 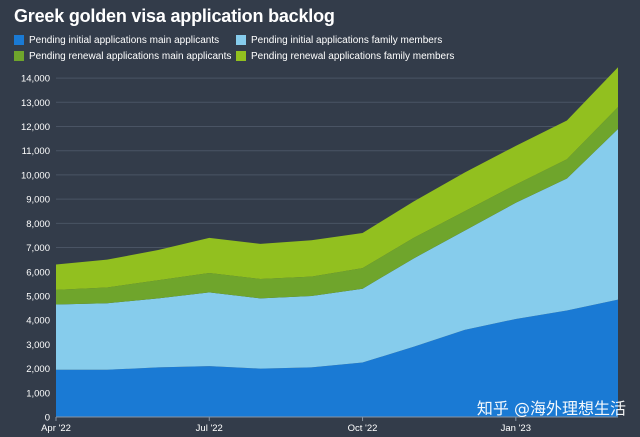 What do you see at coordinates (516, 428) in the screenshot?
I see `x-tick-label: Jan '23` at bounding box center [516, 428].